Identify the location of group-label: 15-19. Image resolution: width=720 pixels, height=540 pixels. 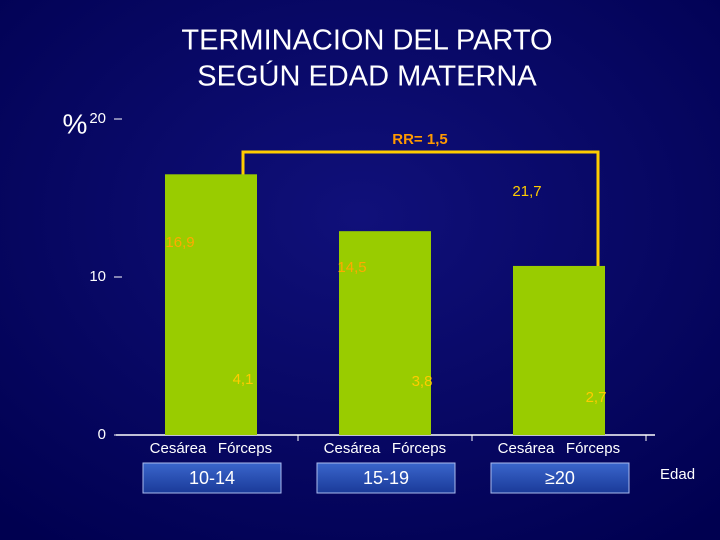
(386, 478).